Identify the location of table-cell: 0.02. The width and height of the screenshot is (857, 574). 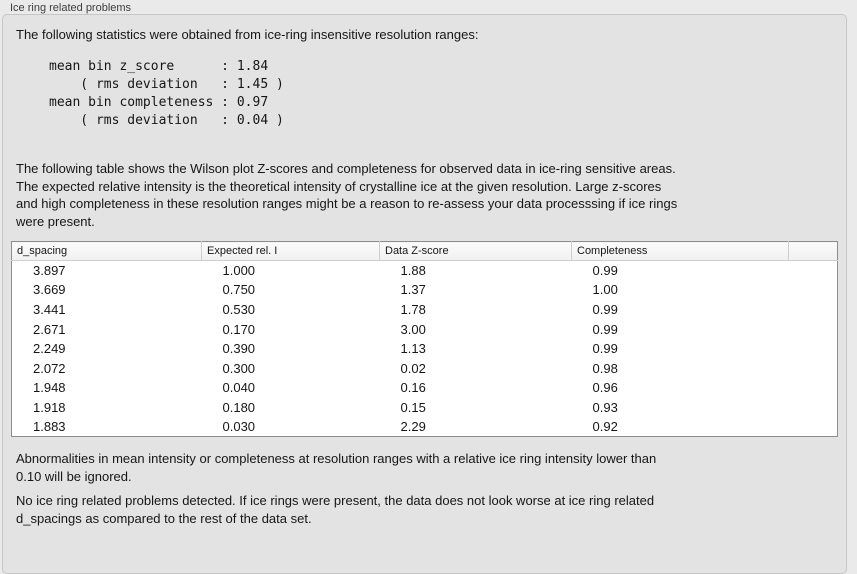
(413, 368).